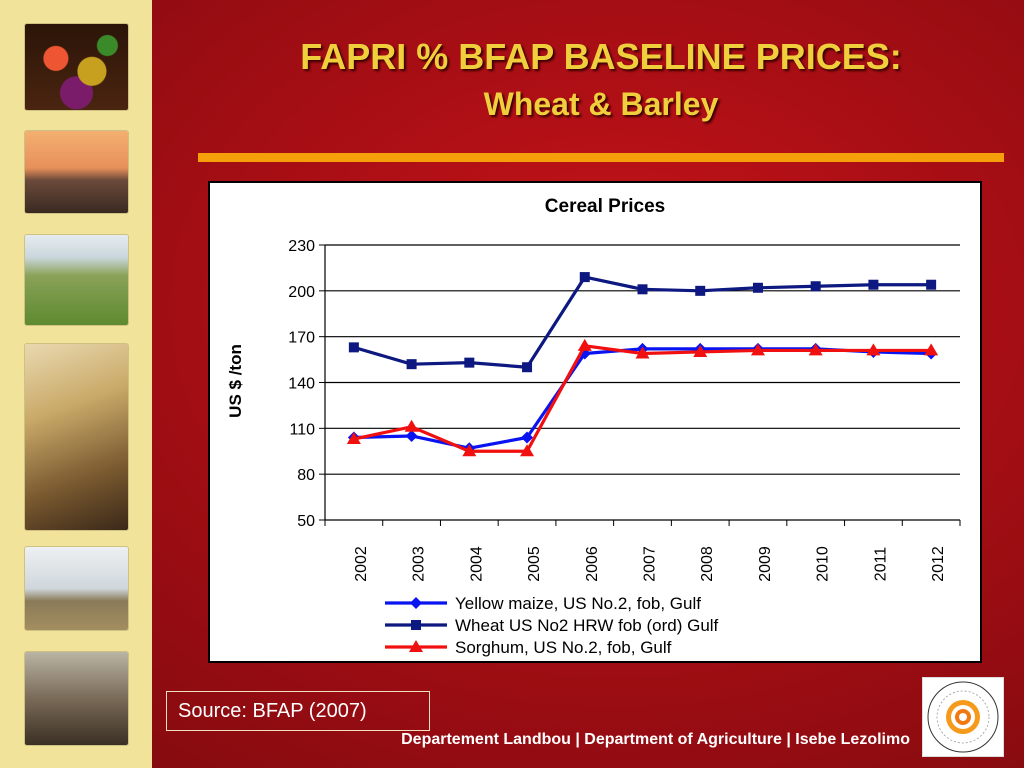 The width and height of the screenshot is (1024, 768). What do you see at coordinates (235, 381) in the screenshot?
I see `y-axis-label: US $ /ton` at bounding box center [235, 381].